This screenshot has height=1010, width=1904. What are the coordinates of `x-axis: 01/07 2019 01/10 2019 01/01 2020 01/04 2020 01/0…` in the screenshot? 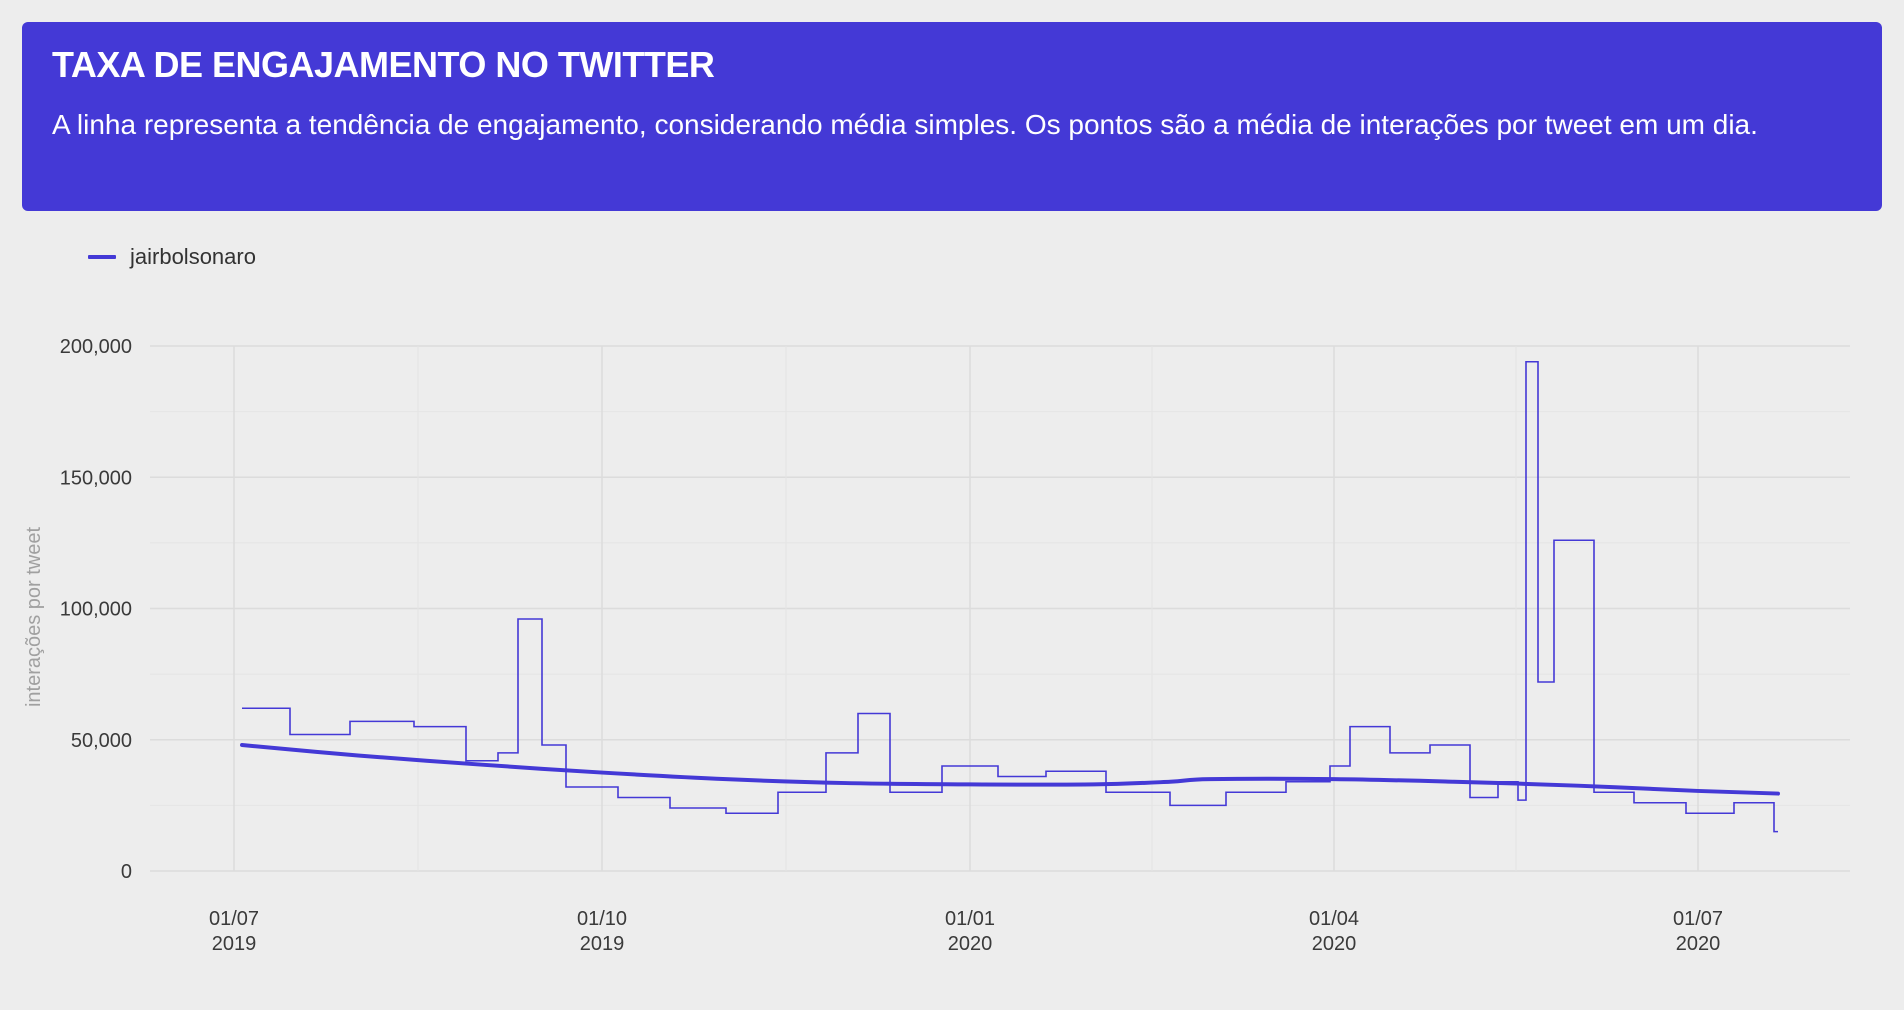 It's located at (966, 931).